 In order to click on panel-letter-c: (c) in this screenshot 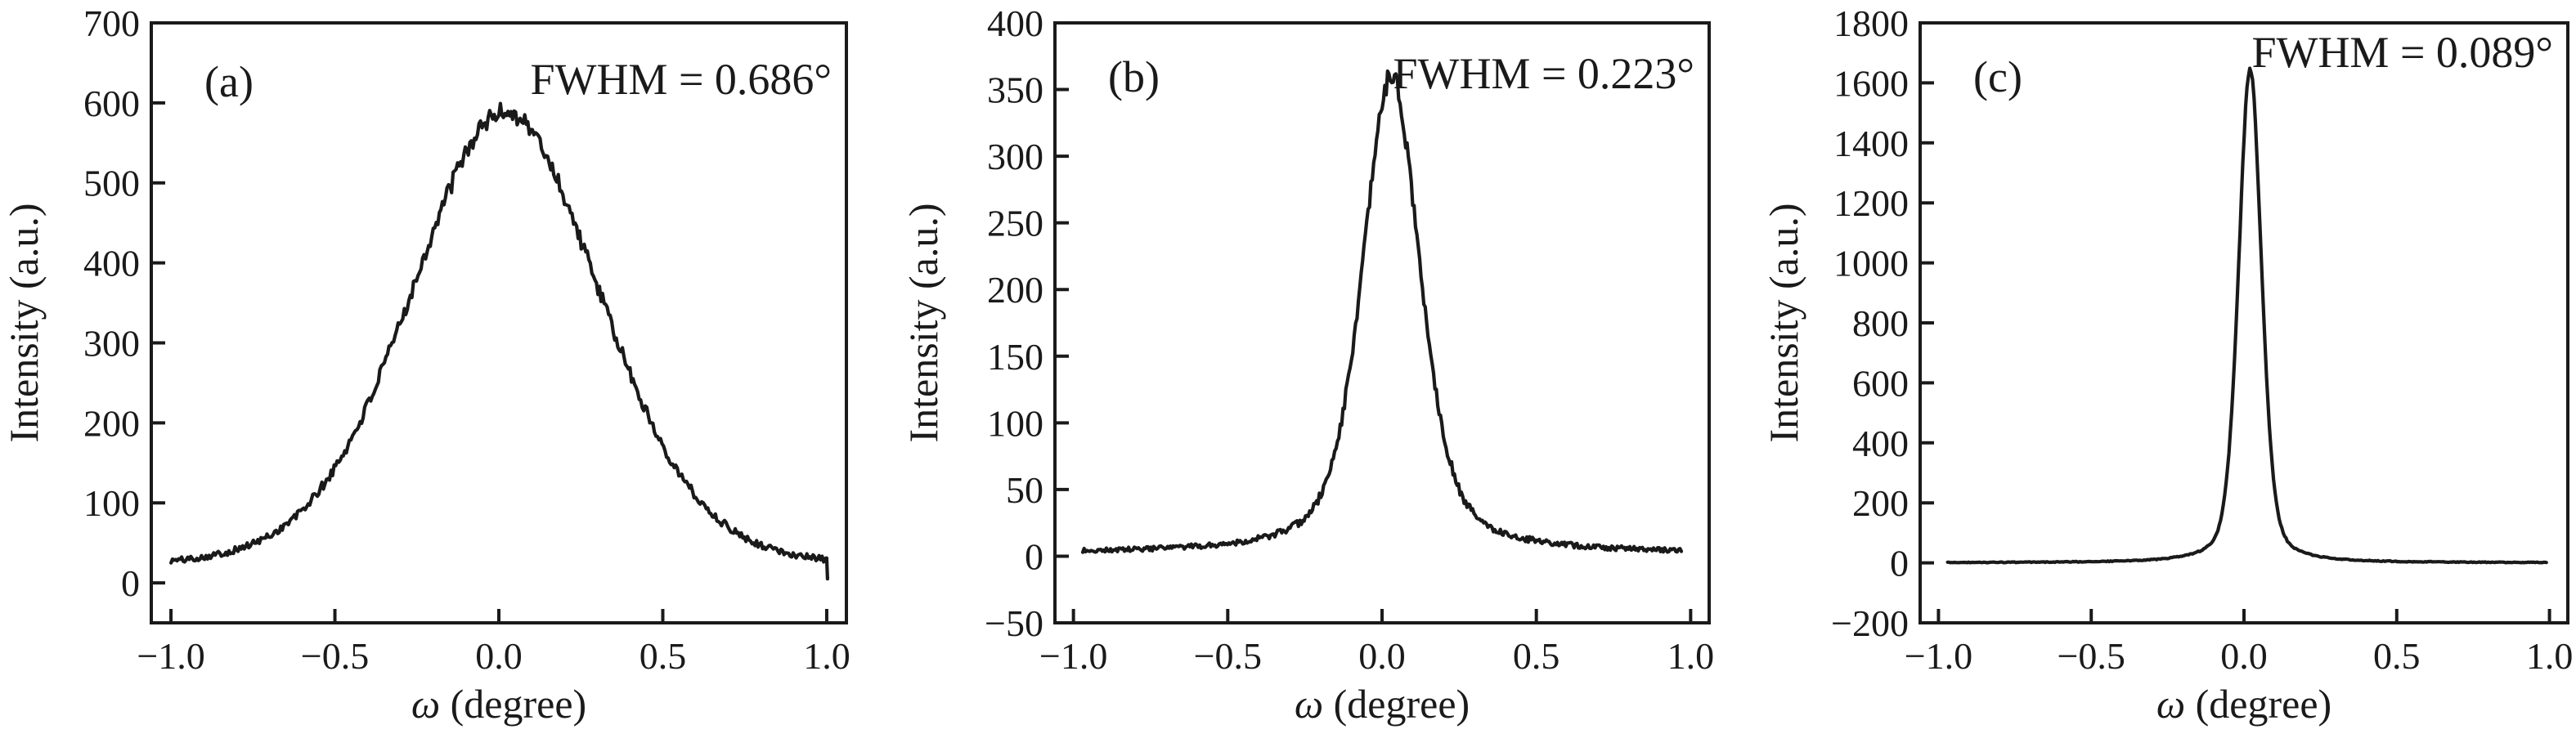, I will do `click(1997, 76)`.